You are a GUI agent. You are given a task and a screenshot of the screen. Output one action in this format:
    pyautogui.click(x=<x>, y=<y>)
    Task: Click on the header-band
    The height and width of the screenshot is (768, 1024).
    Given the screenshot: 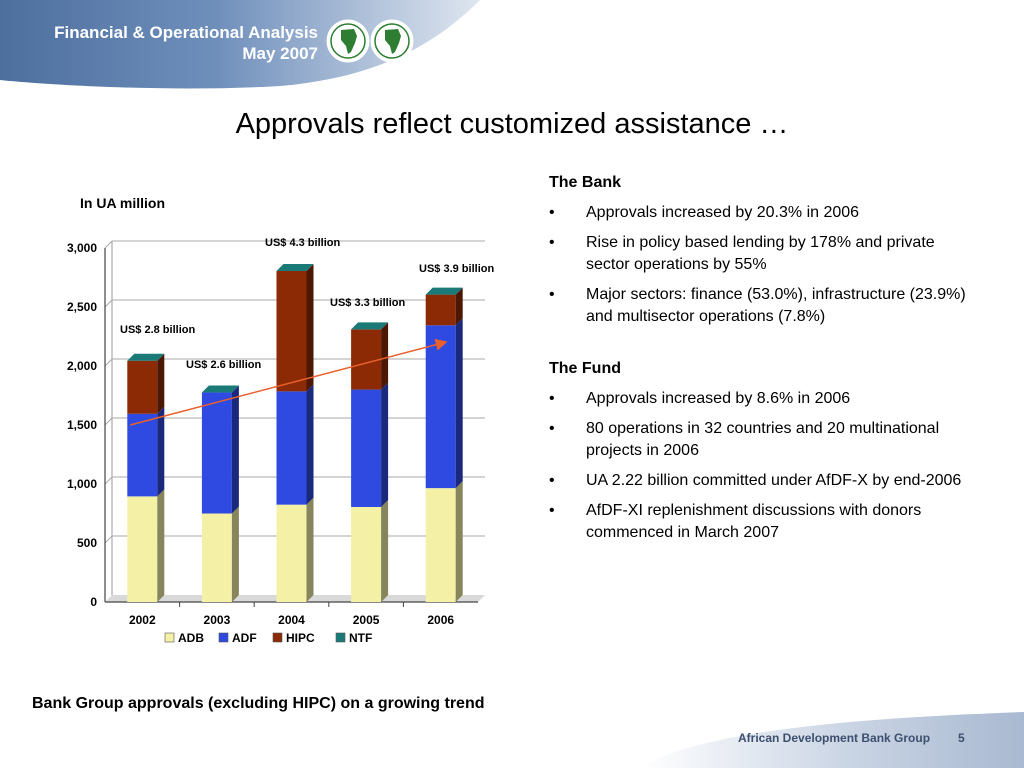 What is the action you would take?
    pyautogui.click(x=240, y=44)
    